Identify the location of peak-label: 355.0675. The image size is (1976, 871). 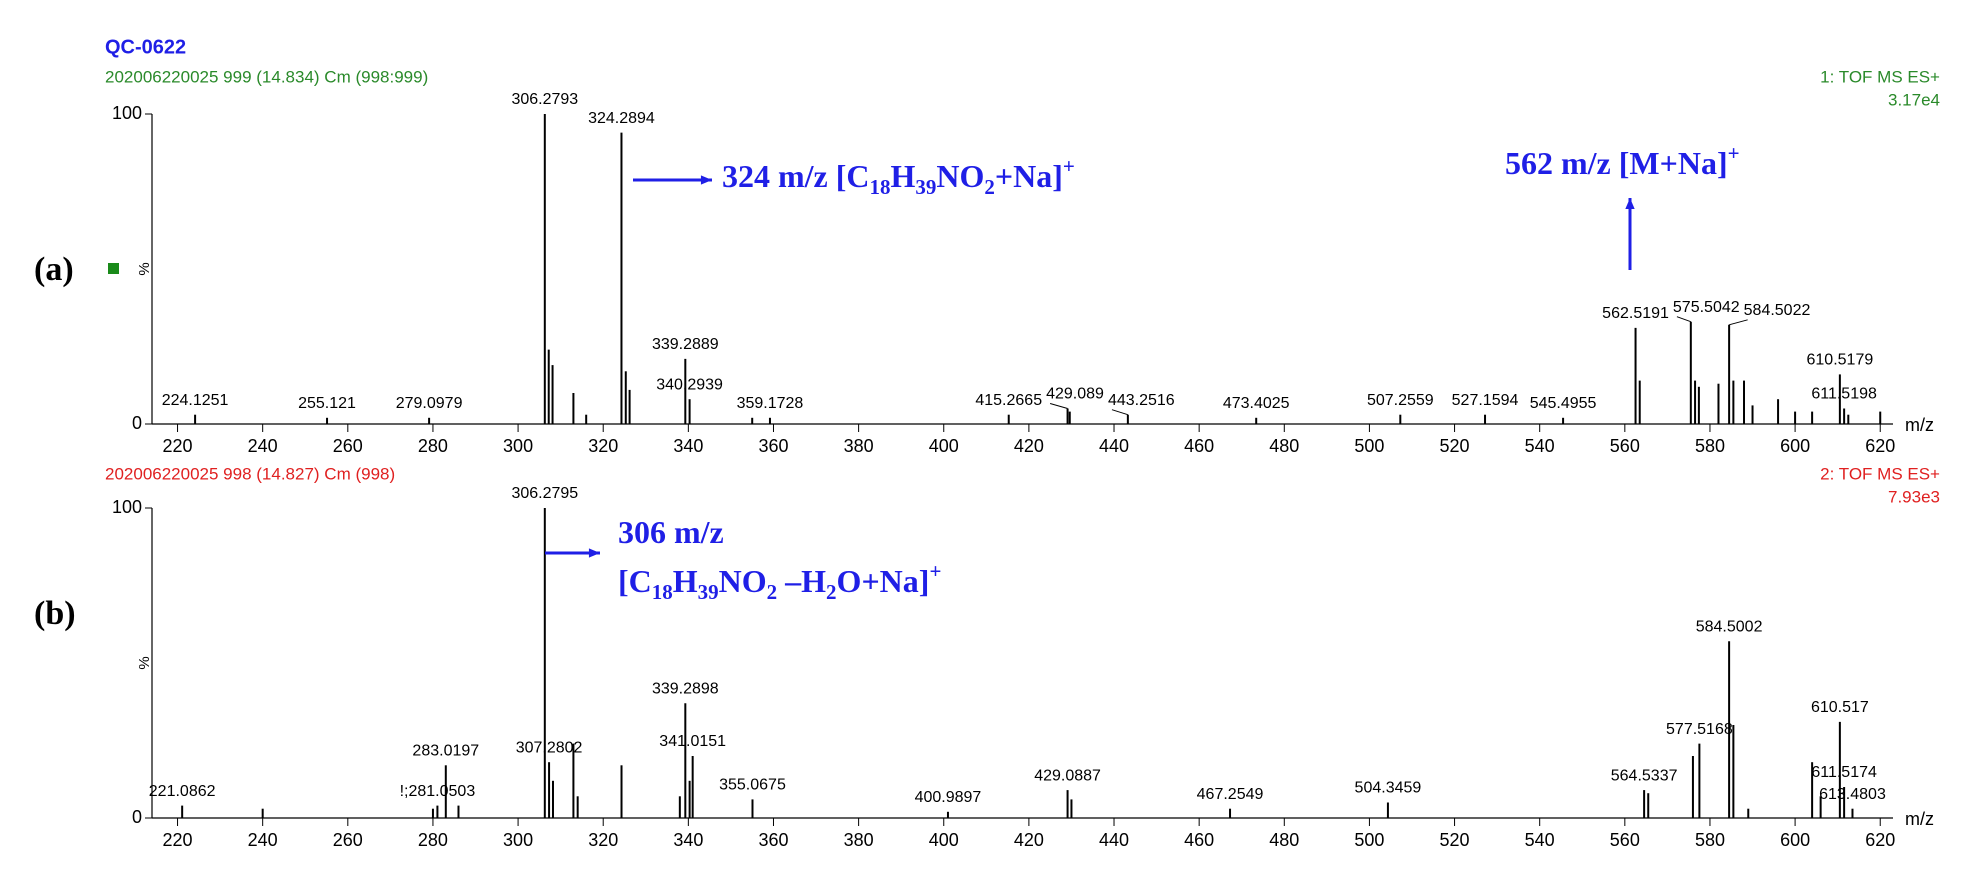
(752, 785).